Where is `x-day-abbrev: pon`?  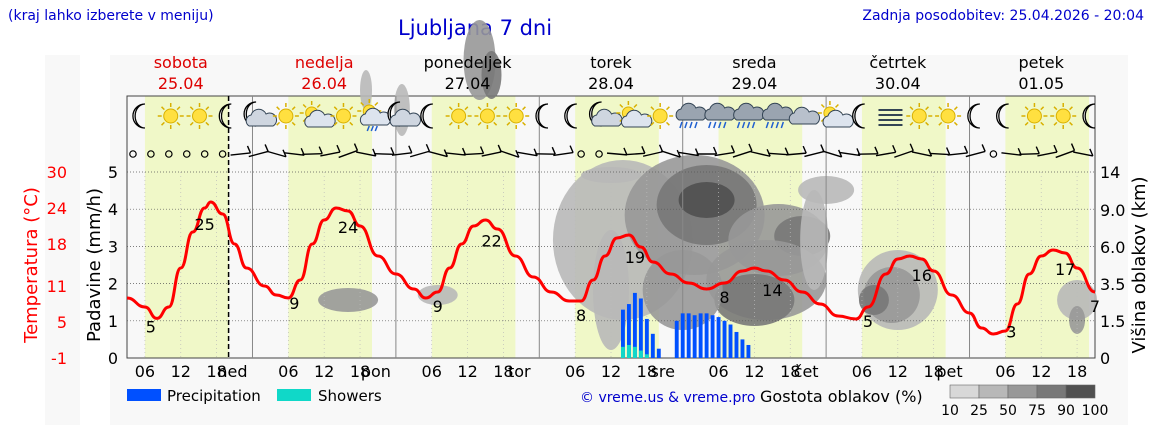
x-day-abbrev: pon is located at coordinates (376, 371).